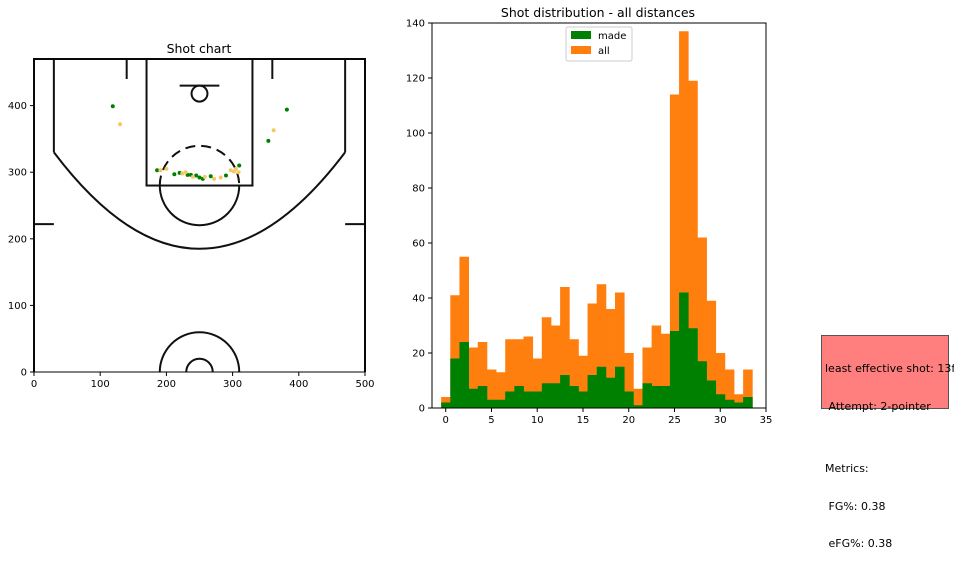  I want to click on center-circle-inner, so click(199, 365).